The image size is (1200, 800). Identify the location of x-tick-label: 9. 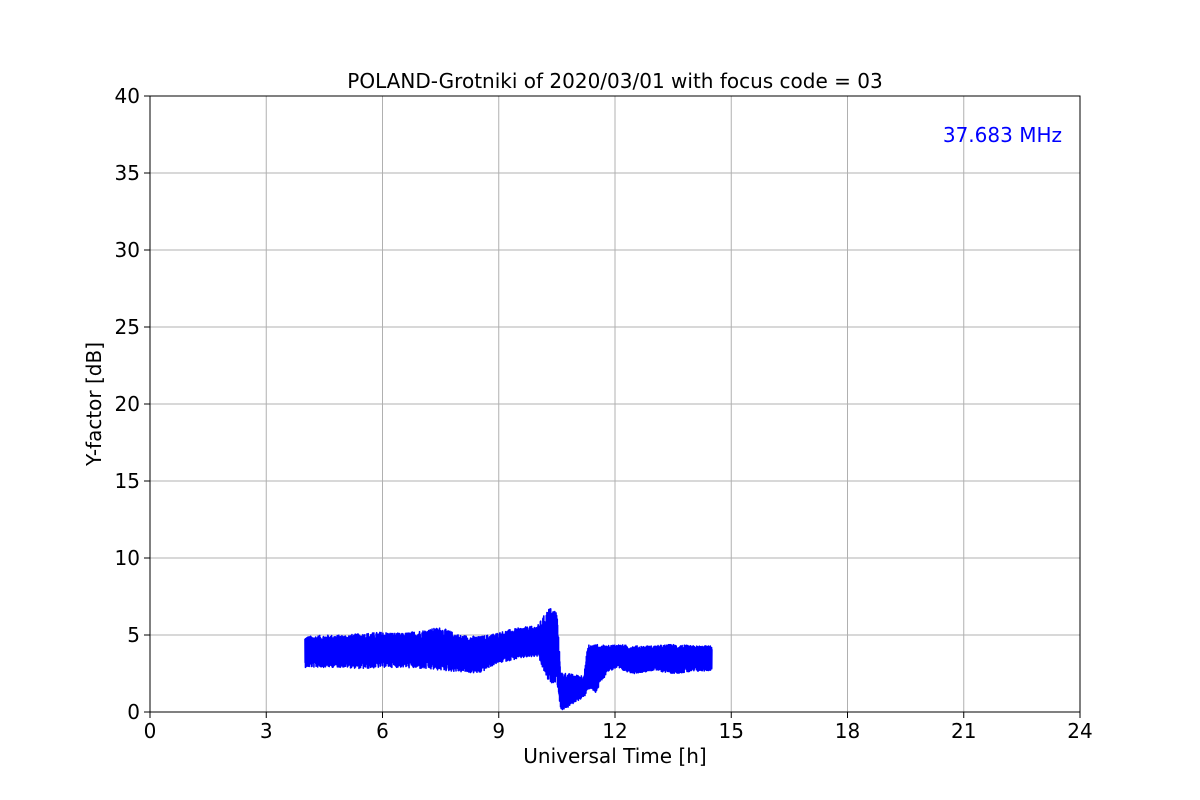
(498, 731).